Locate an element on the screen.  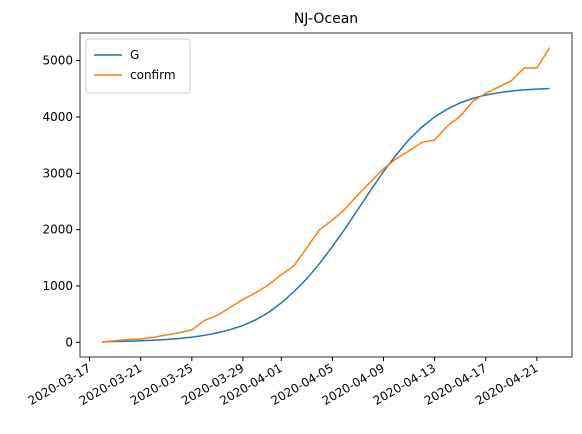
legend-label: G is located at coordinates (134, 55).